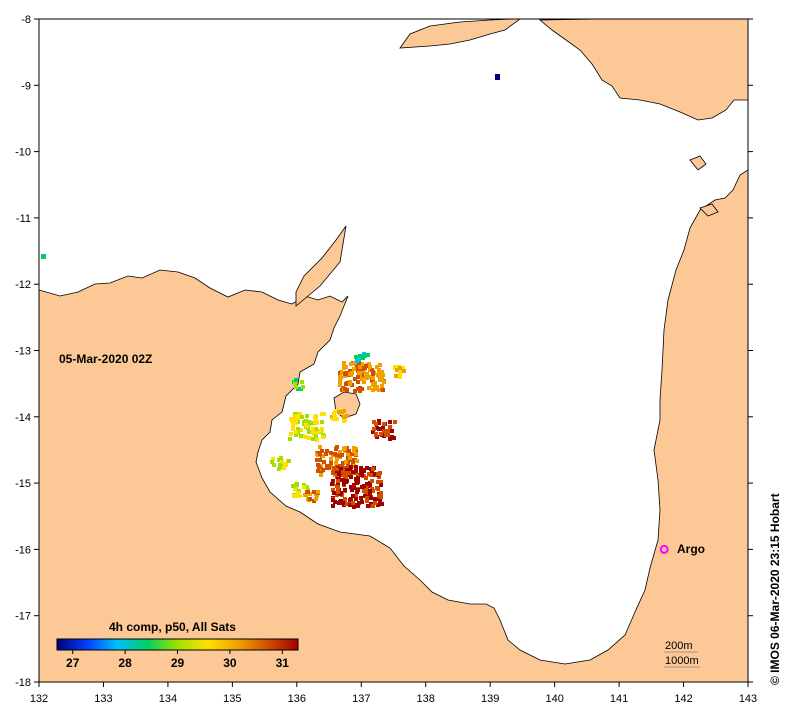 The image size is (791, 716). Describe the element at coordinates (230, 663) in the screenshot. I see `colorbar-tick-label: 30` at that location.